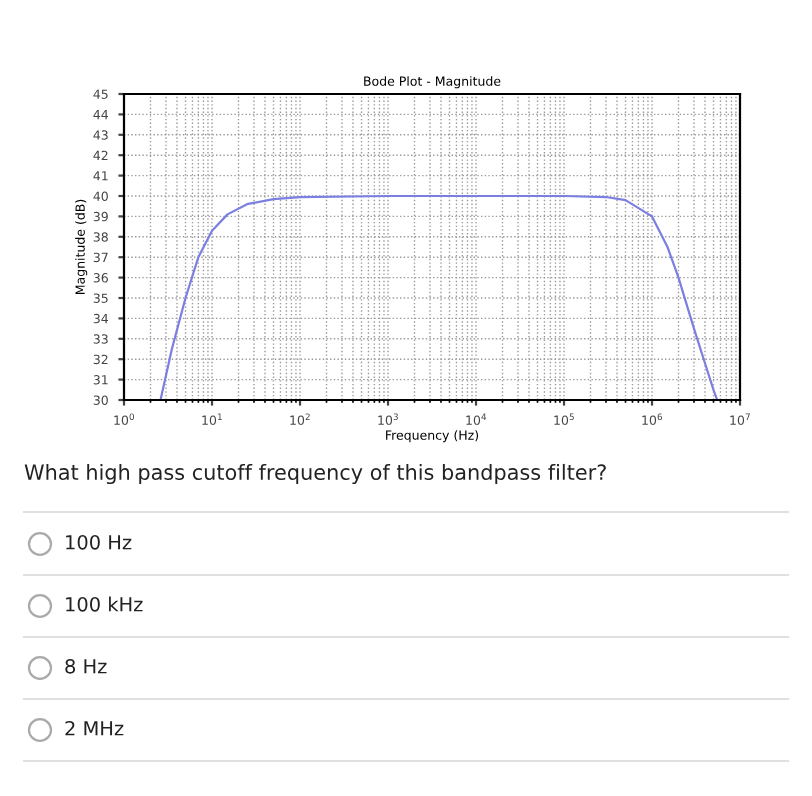 The height and width of the screenshot is (796, 812). I want to click on text: 2 MHz, so click(94, 728).